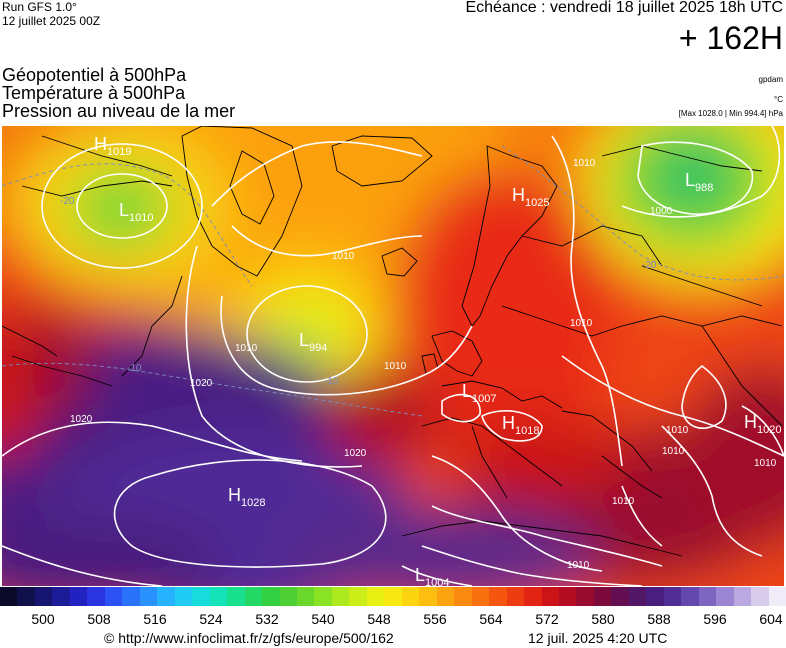  I want to click on scale-tick-label: 500, so click(43, 619).